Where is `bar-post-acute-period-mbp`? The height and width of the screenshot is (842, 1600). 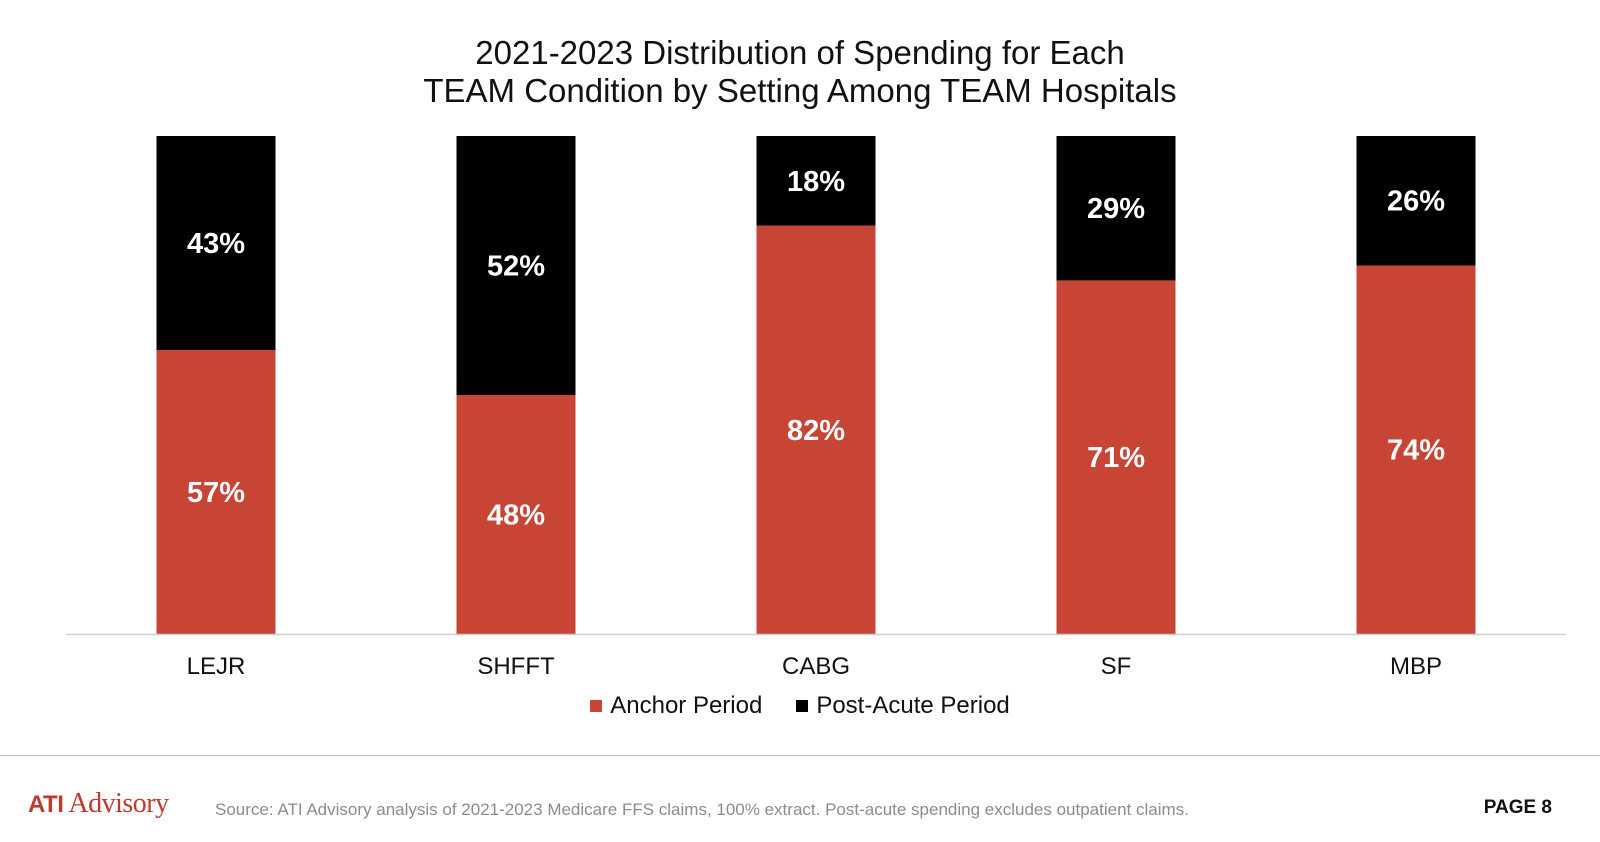
bar-post-acute-period-mbp is located at coordinates (1416, 201).